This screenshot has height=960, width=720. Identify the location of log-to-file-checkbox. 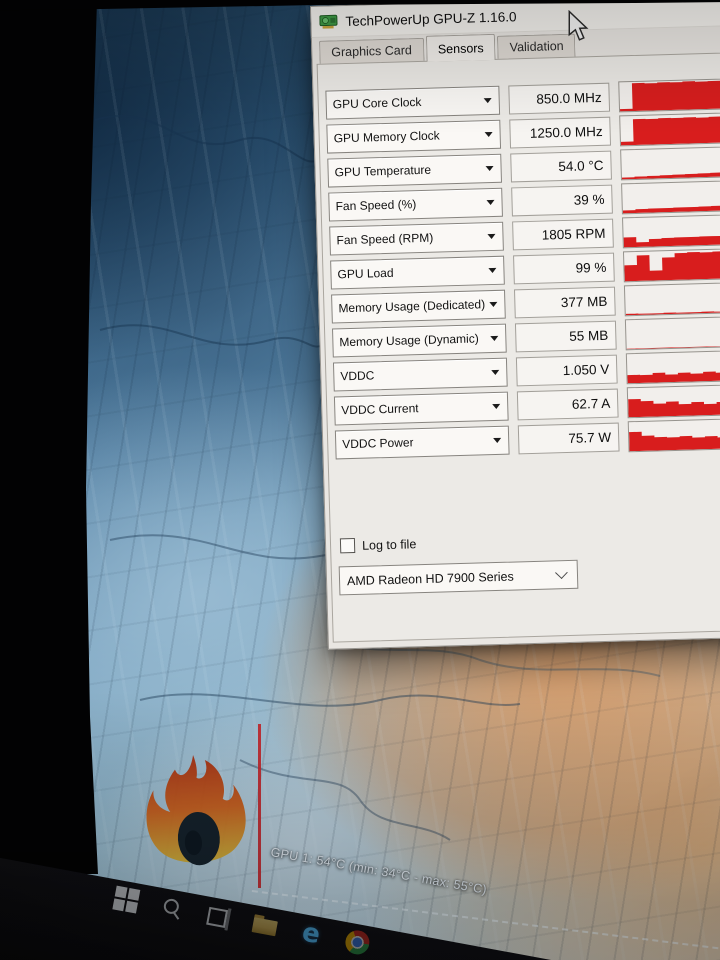
(347, 545).